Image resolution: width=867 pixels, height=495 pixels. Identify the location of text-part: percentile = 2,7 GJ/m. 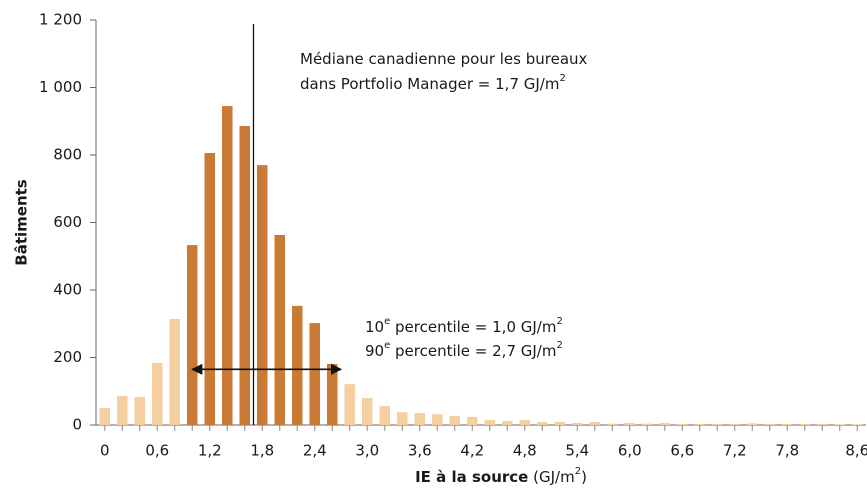
(473, 351).